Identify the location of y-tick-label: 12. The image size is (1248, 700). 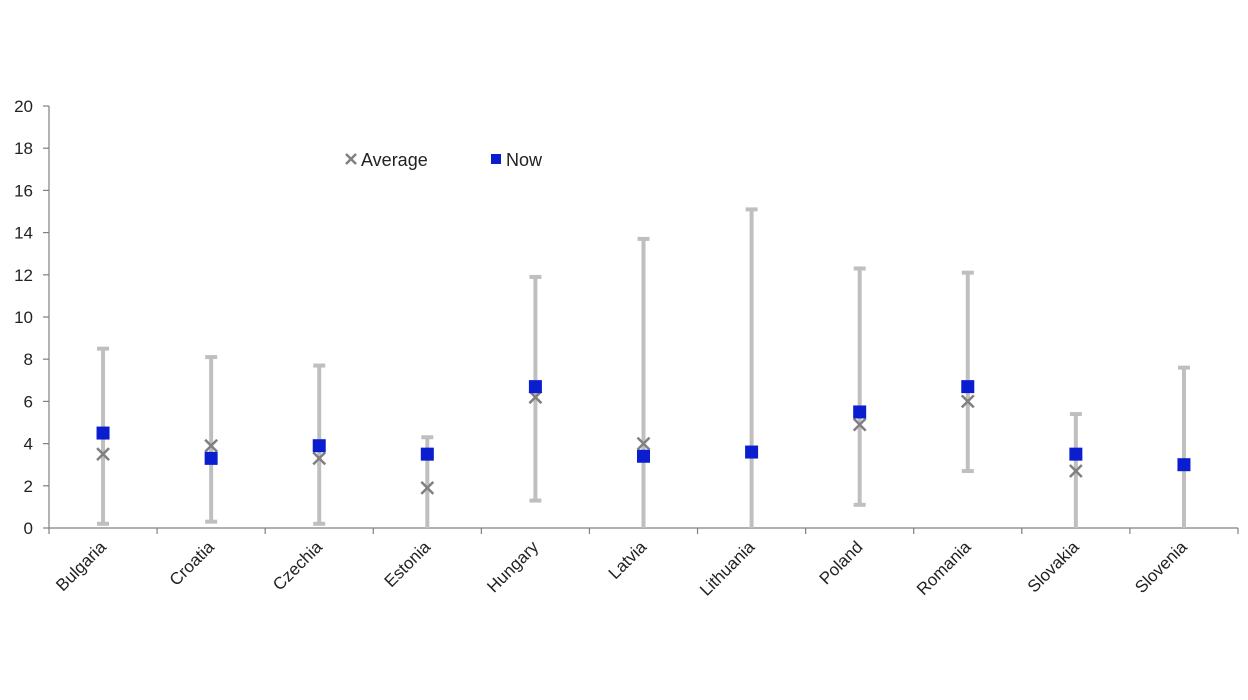
(23, 275).